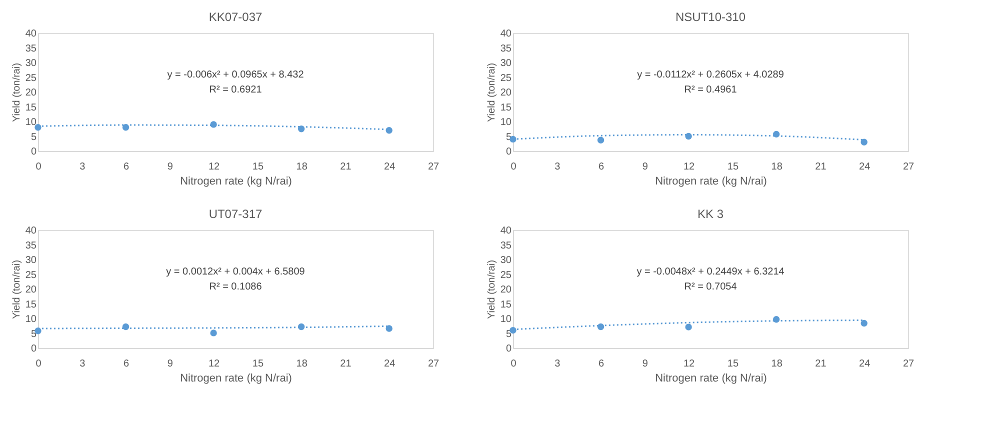 The width and height of the screenshot is (982, 446). I want to click on annotation: y = -0.0048x² + 0.2449x + 6.3214, so click(710, 272).